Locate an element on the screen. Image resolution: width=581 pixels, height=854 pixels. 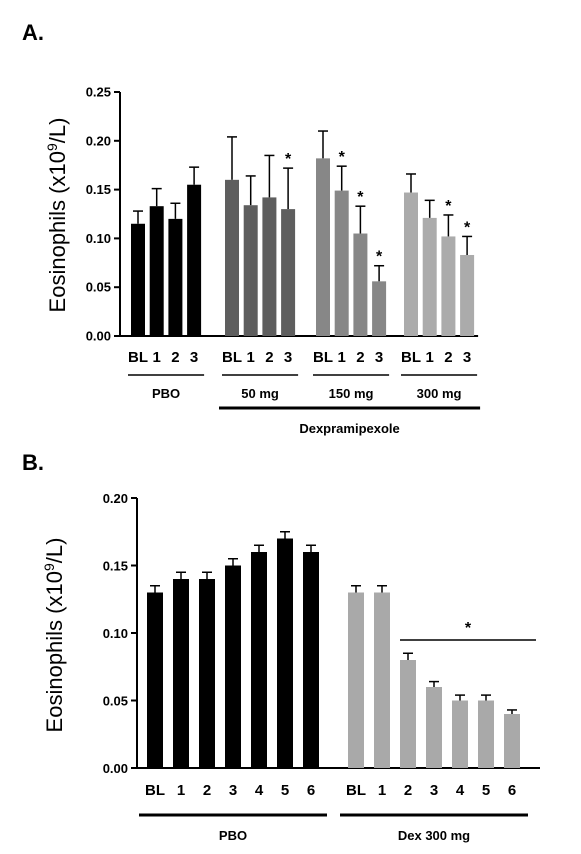
a-y-tick-label: 0.15 is located at coordinates (98, 189).